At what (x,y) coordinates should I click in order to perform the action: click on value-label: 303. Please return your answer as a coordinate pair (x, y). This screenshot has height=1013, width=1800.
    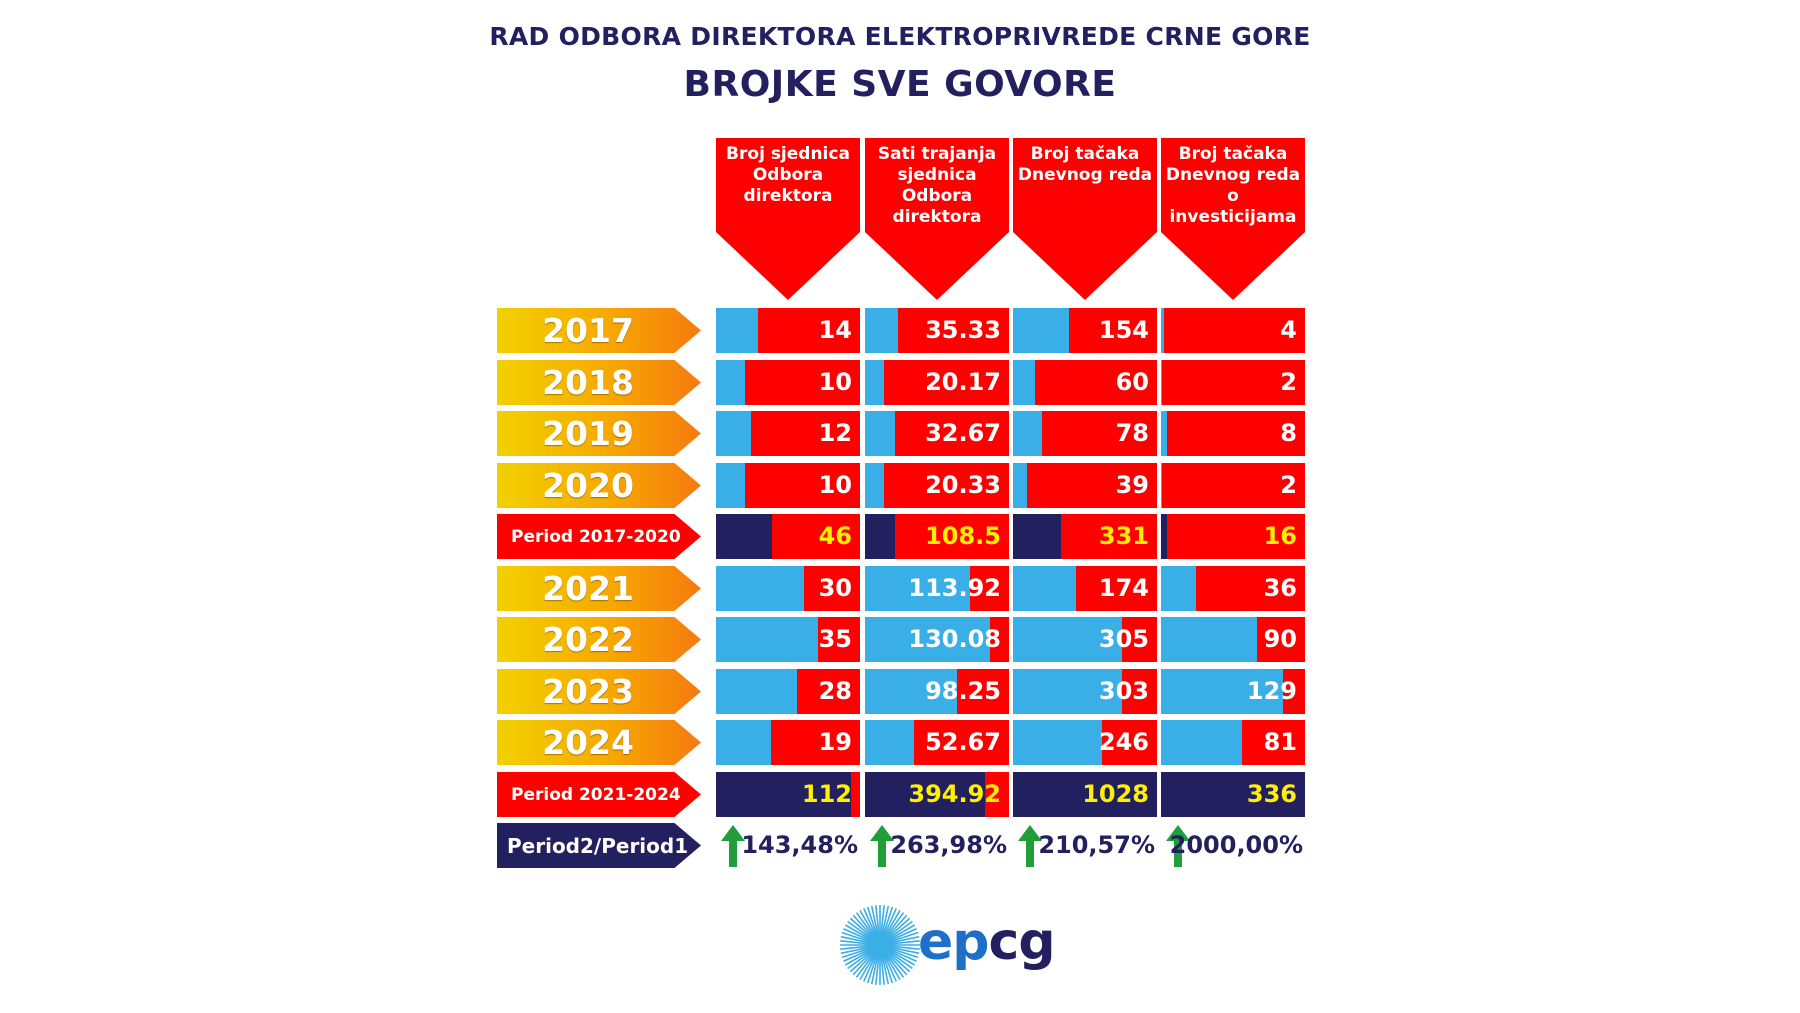
    Looking at the image, I should click on (1123, 691).